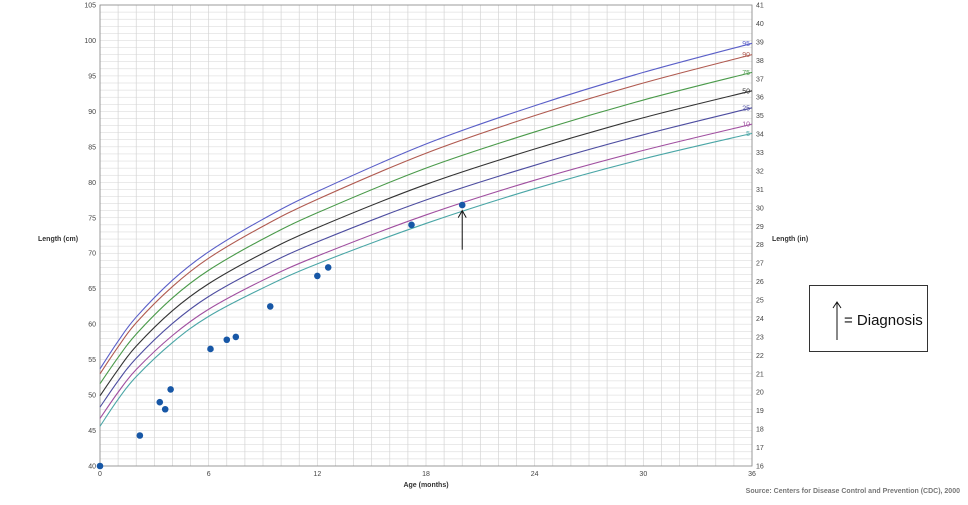  I want to click on y-tick-label-right: 24, so click(760, 319).